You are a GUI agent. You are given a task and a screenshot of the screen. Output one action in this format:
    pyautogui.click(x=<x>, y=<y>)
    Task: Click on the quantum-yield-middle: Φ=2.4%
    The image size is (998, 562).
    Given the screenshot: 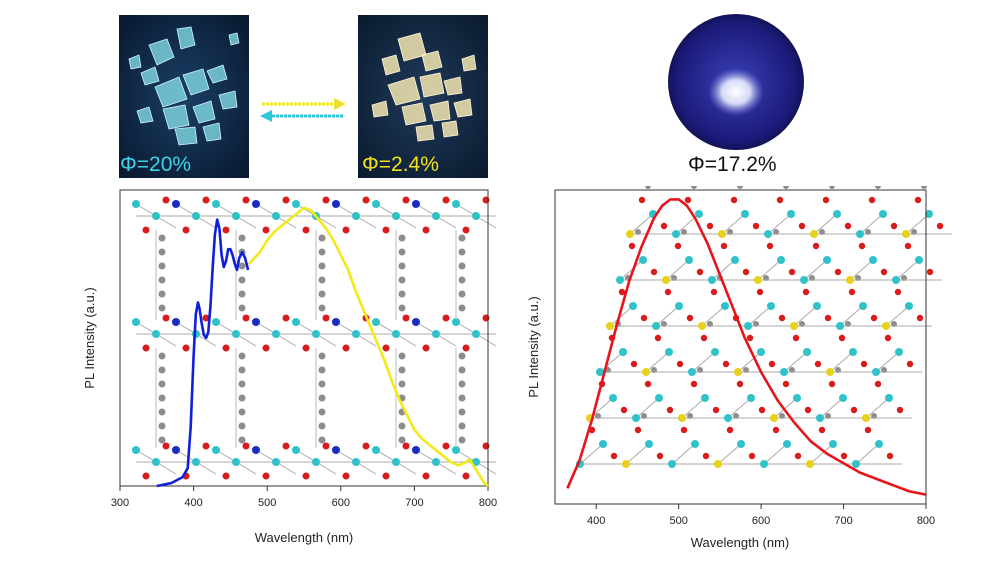 What is the action you would take?
    pyautogui.click(x=400, y=164)
    